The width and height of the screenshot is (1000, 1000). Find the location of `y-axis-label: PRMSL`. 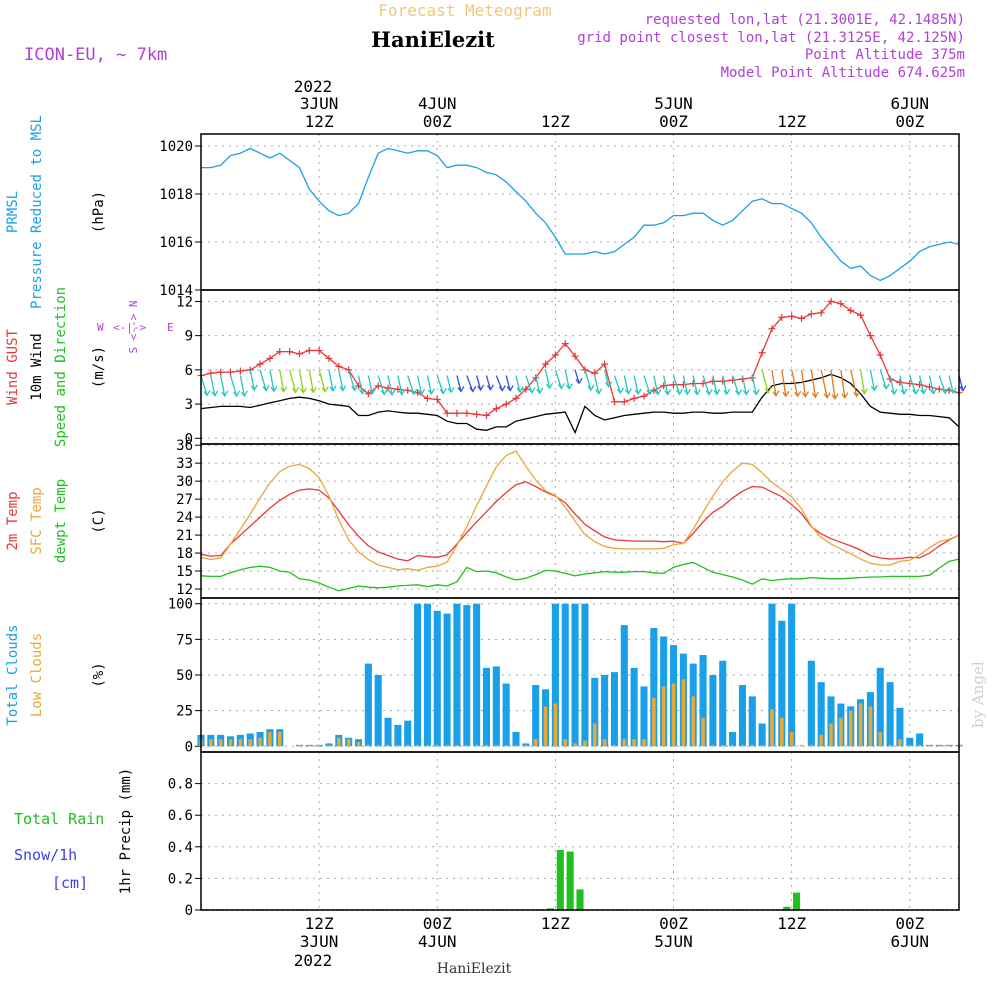

y-axis-label: PRMSL is located at coordinates (13, 212).